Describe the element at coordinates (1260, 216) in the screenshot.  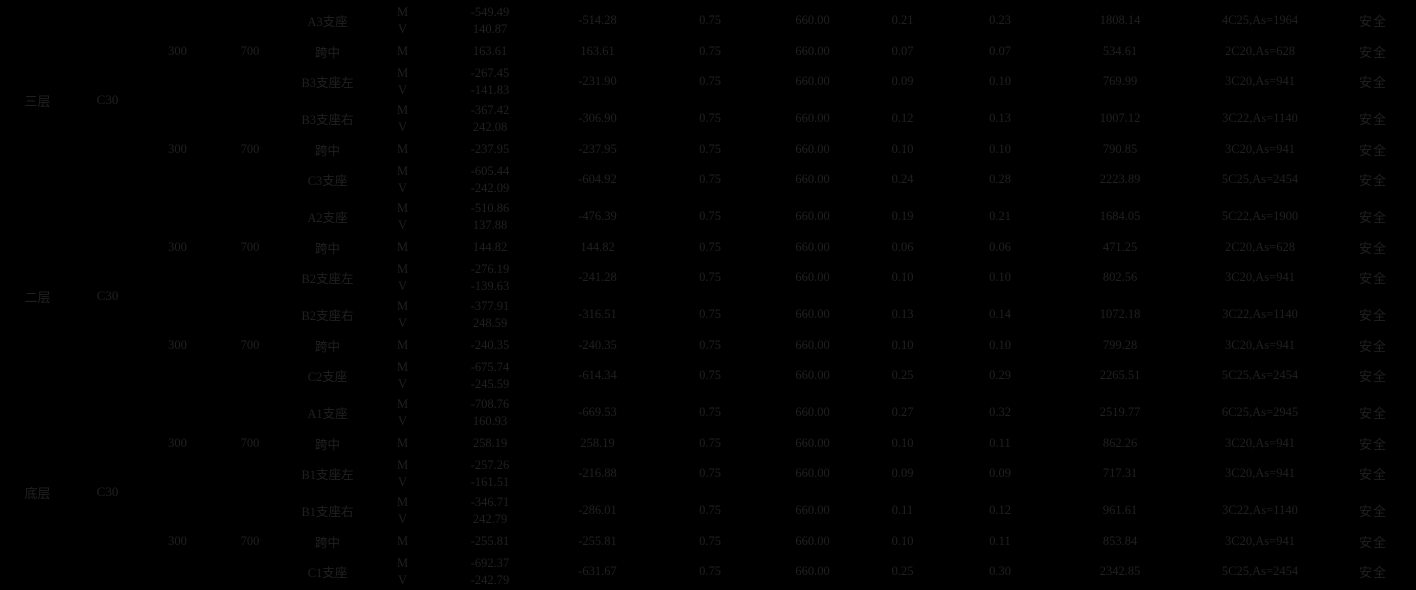
I see `cell-rebar-selection: 5C22,As=1900` at that location.